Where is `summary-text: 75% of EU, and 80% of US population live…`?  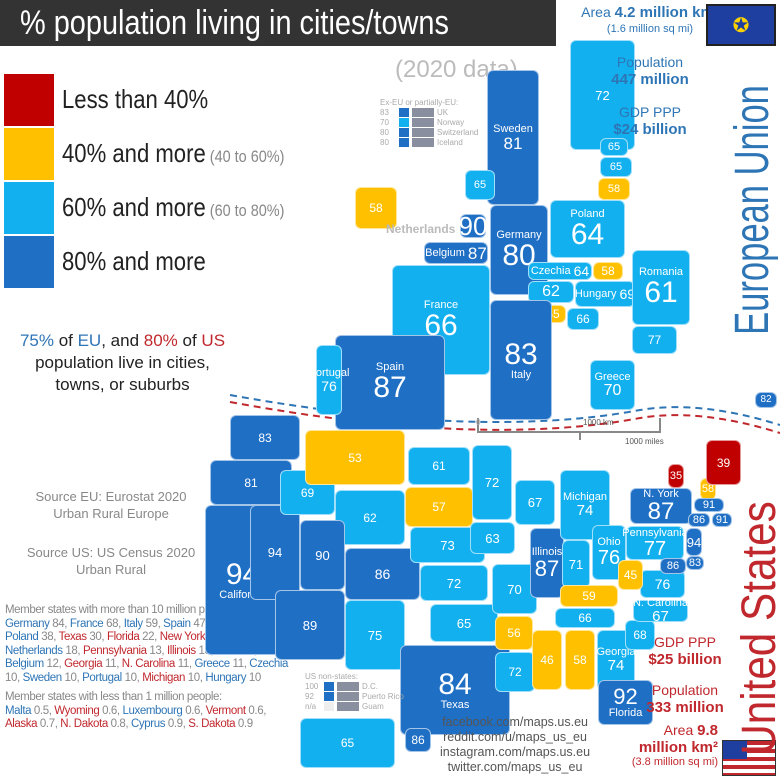
summary-text: 75% of EU, and 80% of US population live… is located at coordinates (122, 363).